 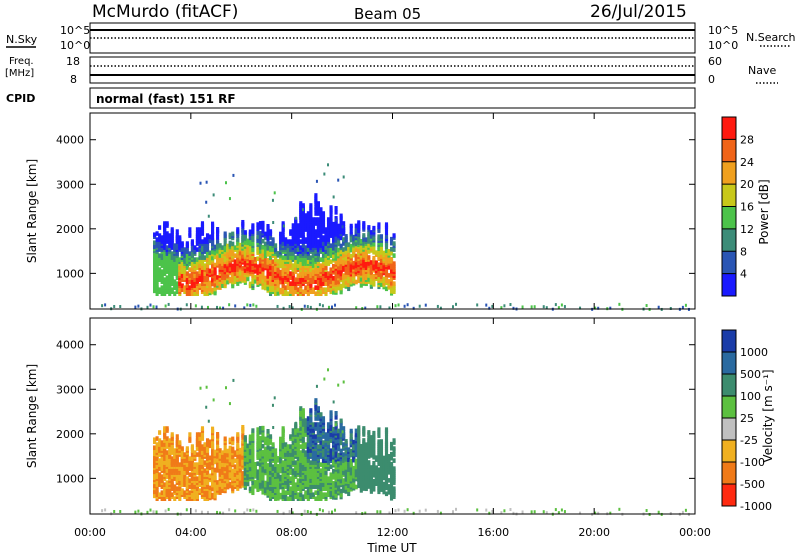 I want to click on power-ylabel: Slant Range [km], so click(x=32, y=211).